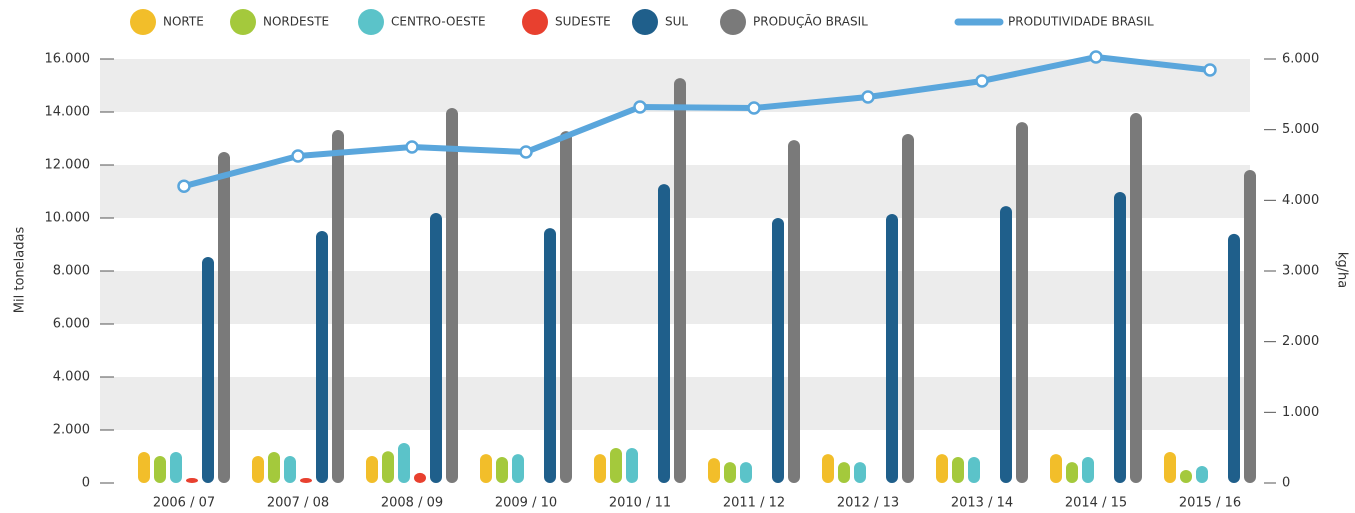 The image size is (1355, 513). I want to click on y-tick-label: 4.000, so click(71, 377).